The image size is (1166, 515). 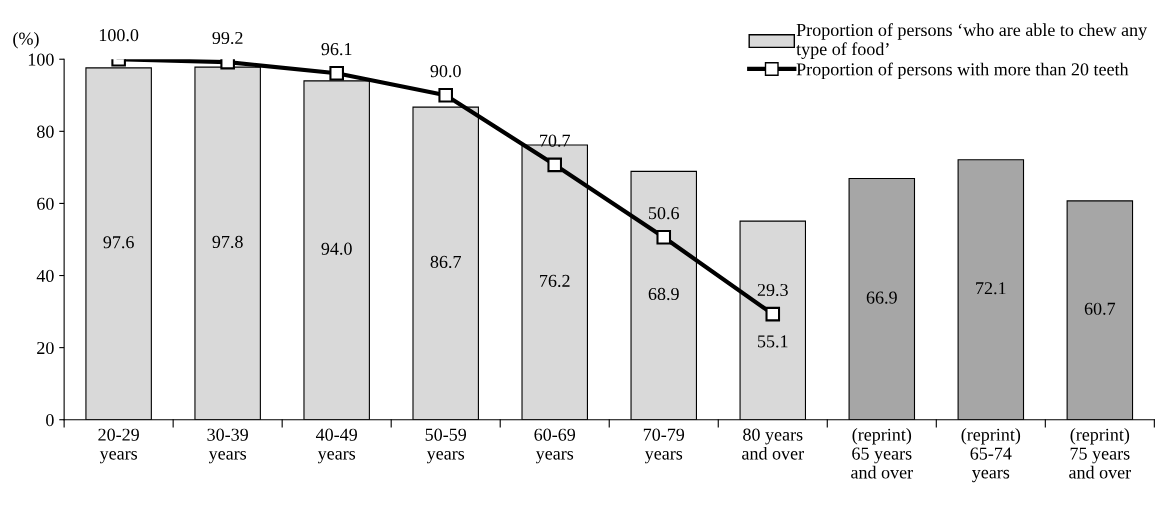 I want to click on y-tick-label: 60, so click(x=45, y=203).